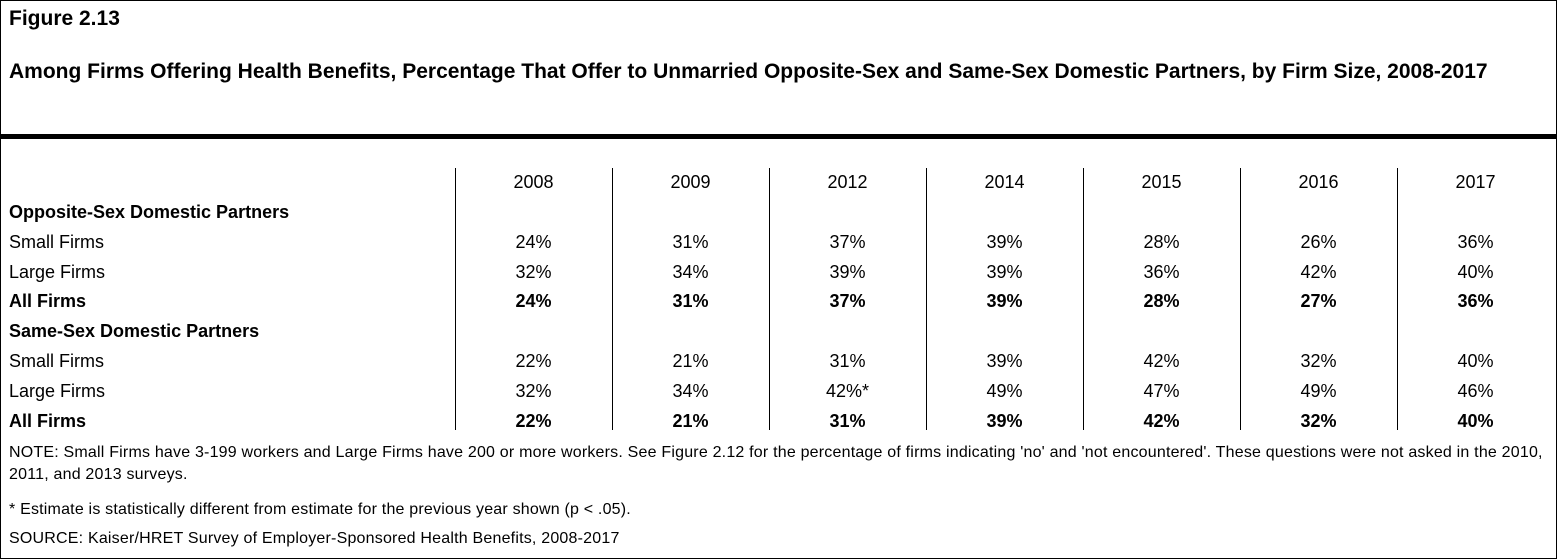  Describe the element at coordinates (1475, 182) in the screenshot. I see `column-header-2017: 2017` at that location.